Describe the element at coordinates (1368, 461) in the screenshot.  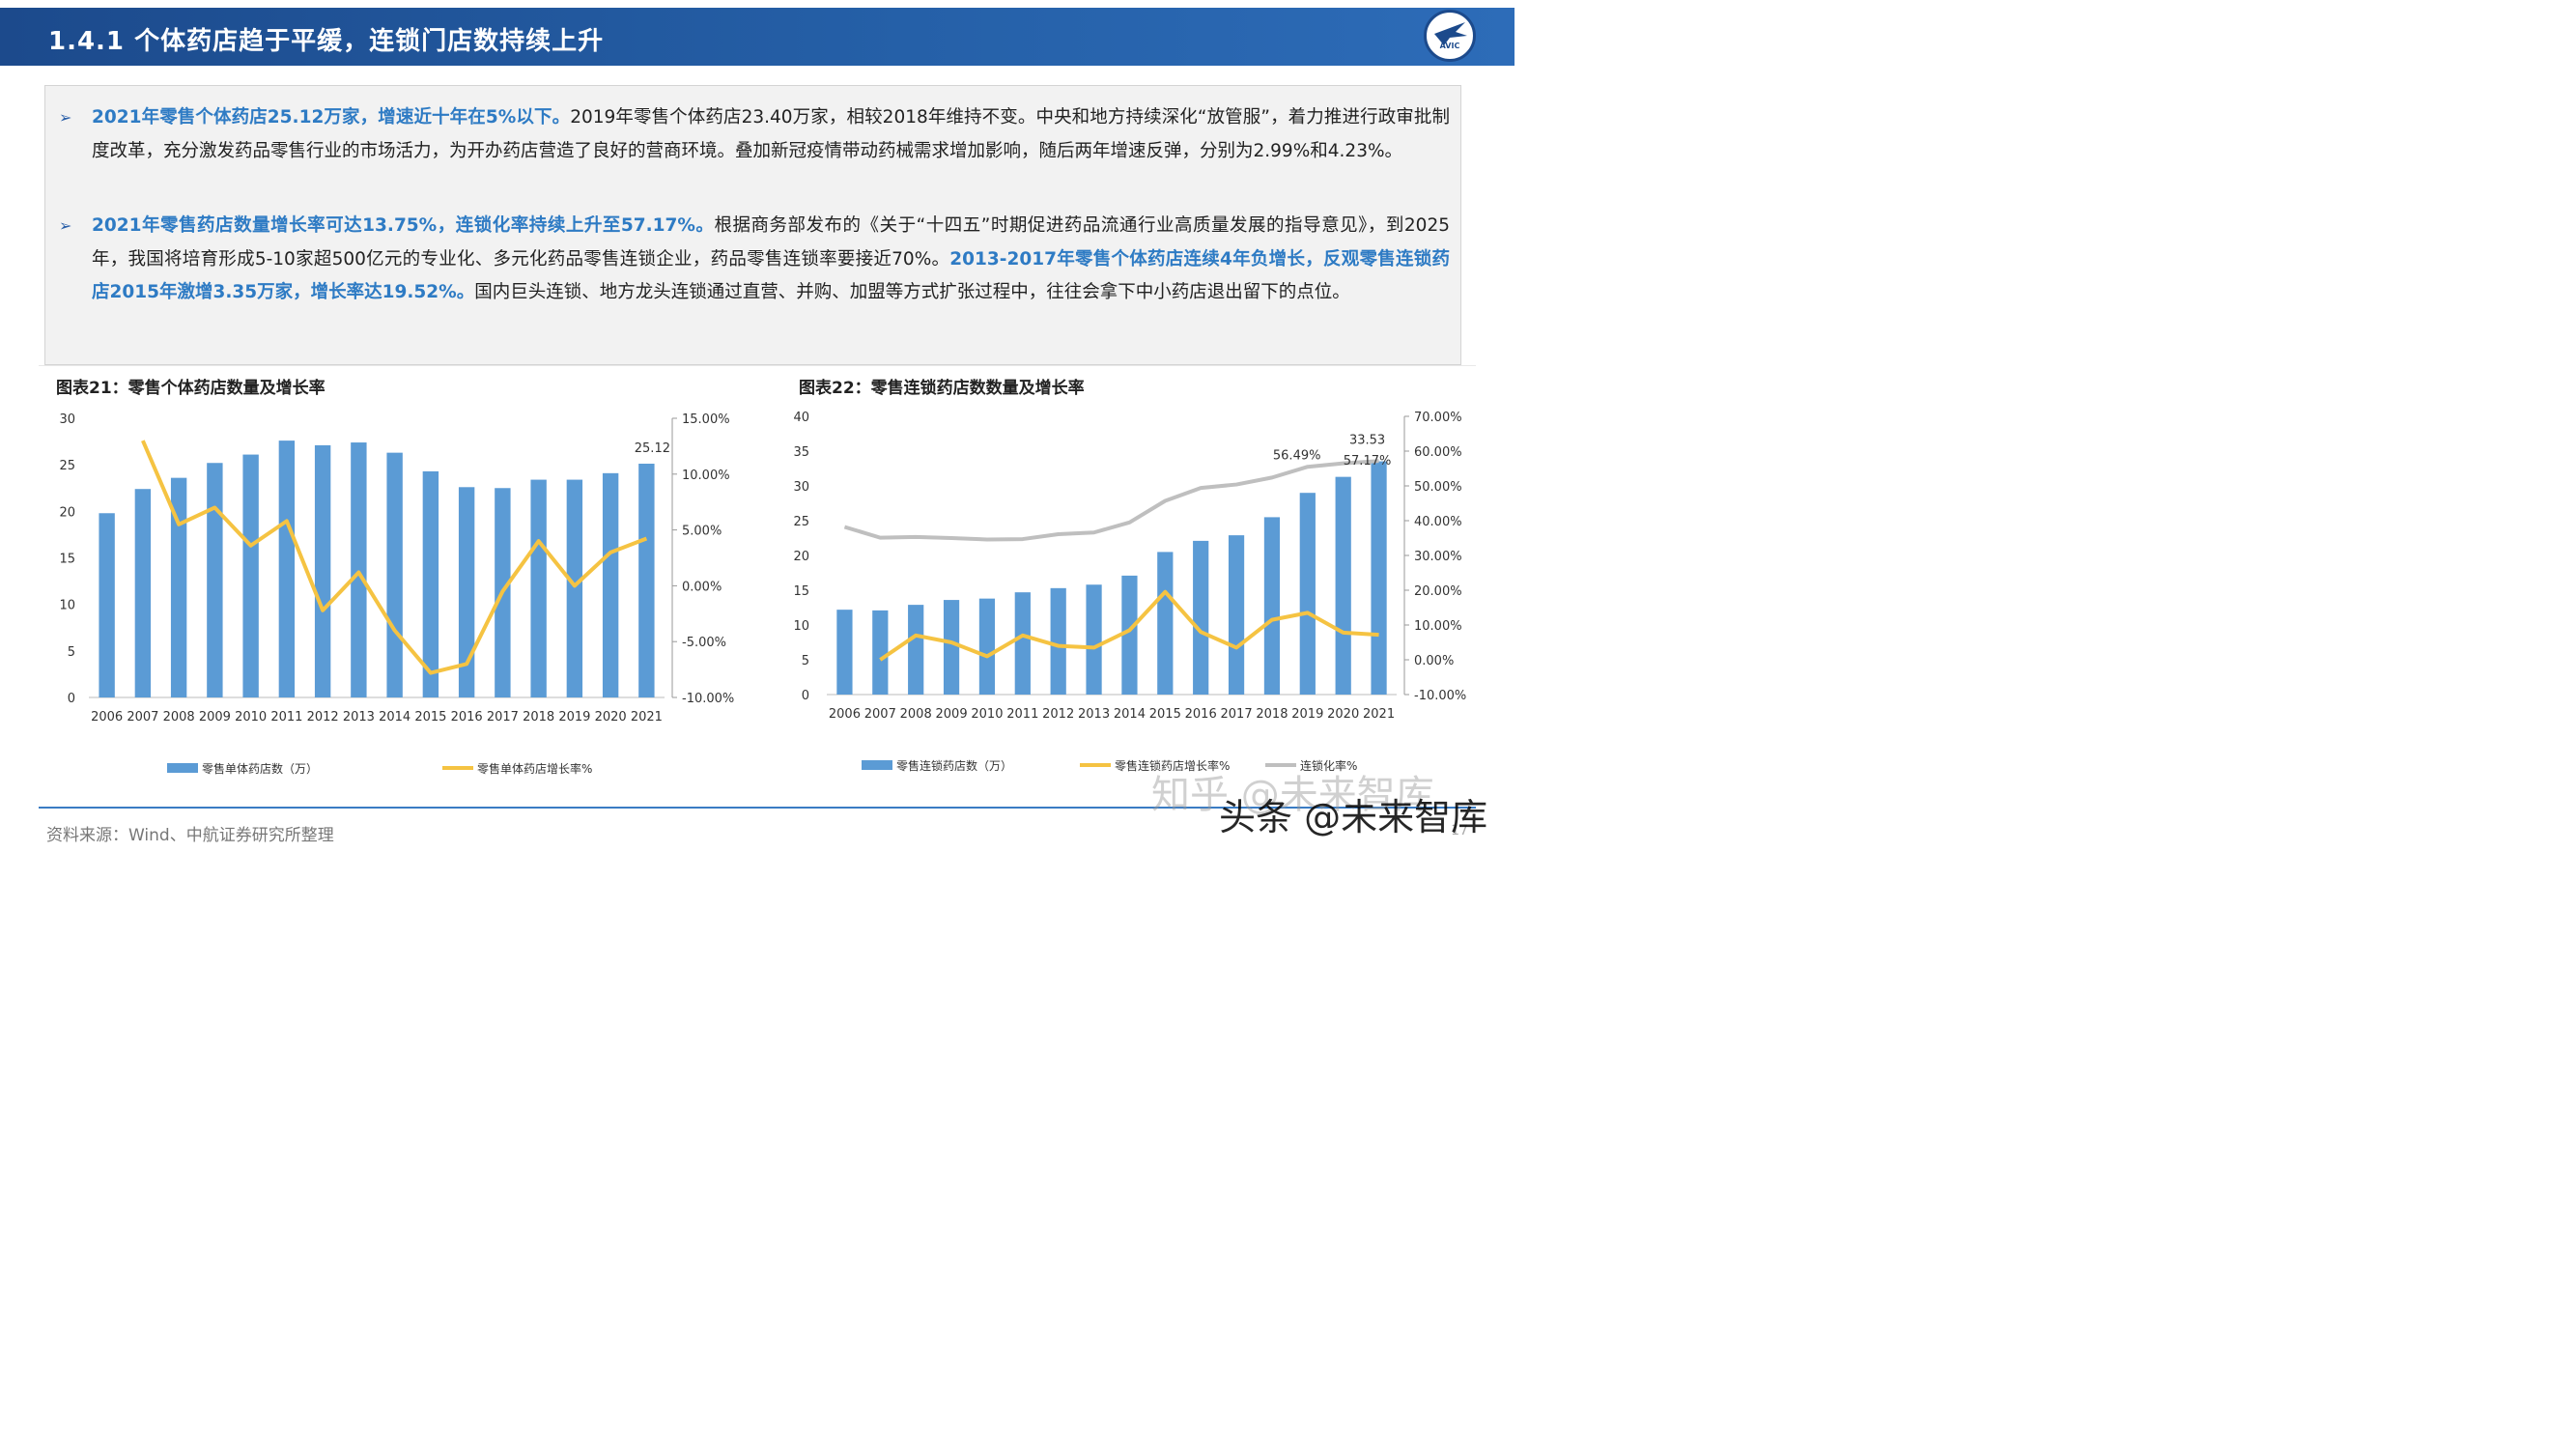
I see `data-label: 57.17%` at that location.